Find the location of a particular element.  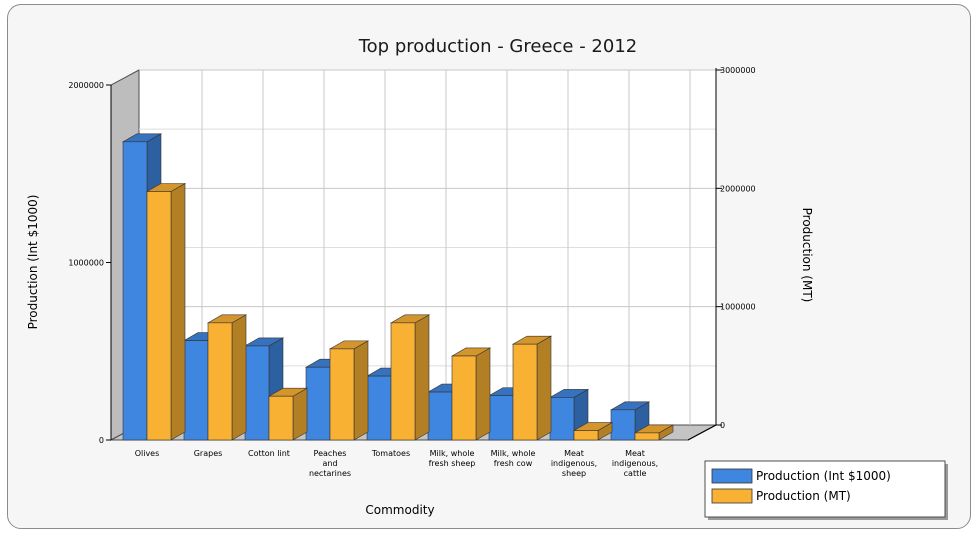

category-label: Grapes is located at coordinates (208, 453).